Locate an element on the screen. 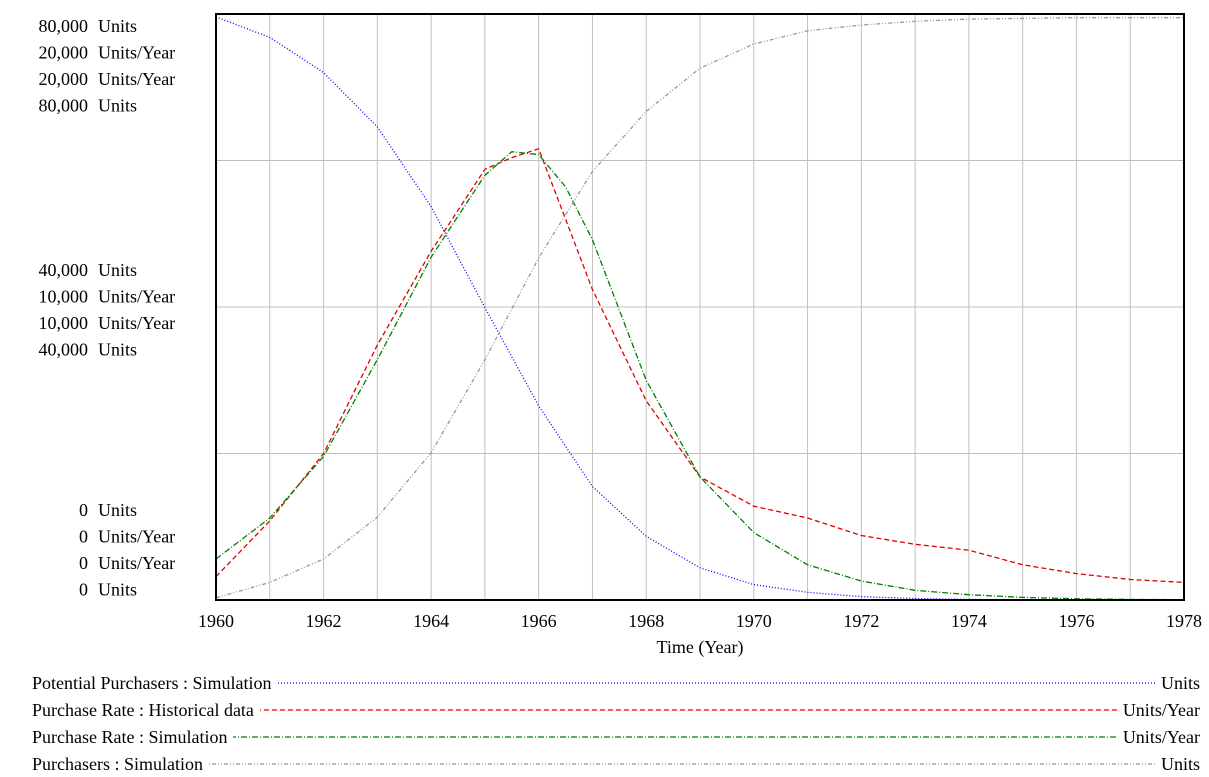 Image resolution: width=1209 pixels, height=777 pixels. x-tick-label: 1962 is located at coordinates (324, 621).